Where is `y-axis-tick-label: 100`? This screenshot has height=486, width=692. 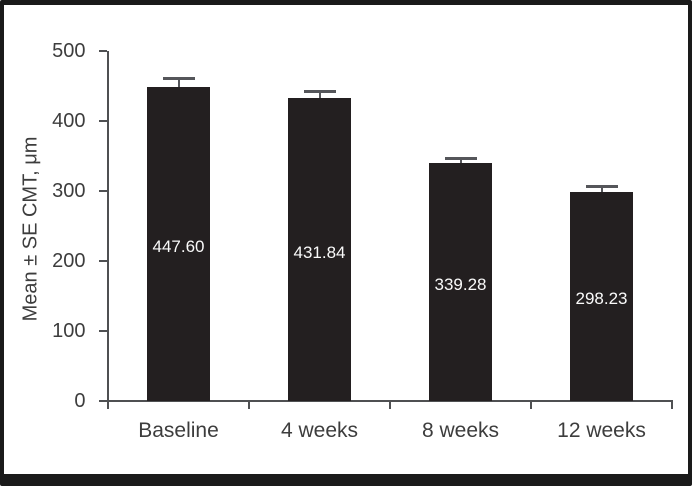 y-axis-tick-label: 100 is located at coordinates (69, 330).